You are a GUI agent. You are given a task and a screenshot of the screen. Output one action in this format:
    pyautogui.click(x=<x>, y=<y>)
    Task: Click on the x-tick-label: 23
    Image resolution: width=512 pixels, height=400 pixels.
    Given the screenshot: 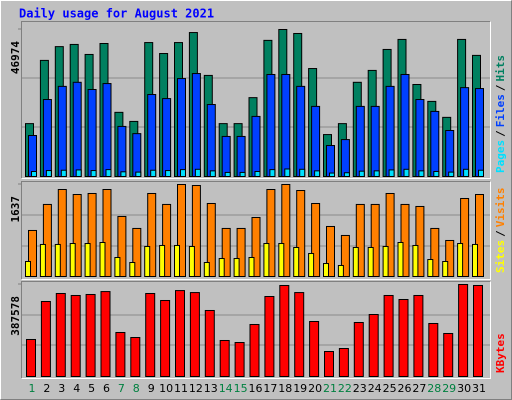 What is the action you would take?
    pyautogui.click(x=360, y=388)
    